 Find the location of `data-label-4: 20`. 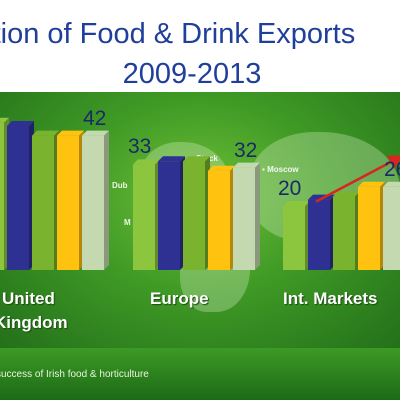

data-label-4: 20 is located at coordinates (290, 188).